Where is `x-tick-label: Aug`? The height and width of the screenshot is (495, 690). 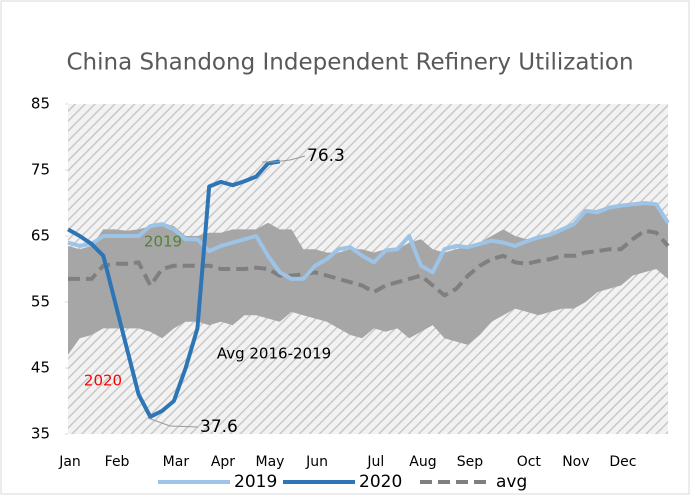 x-tick-label: Aug is located at coordinates (422, 462).